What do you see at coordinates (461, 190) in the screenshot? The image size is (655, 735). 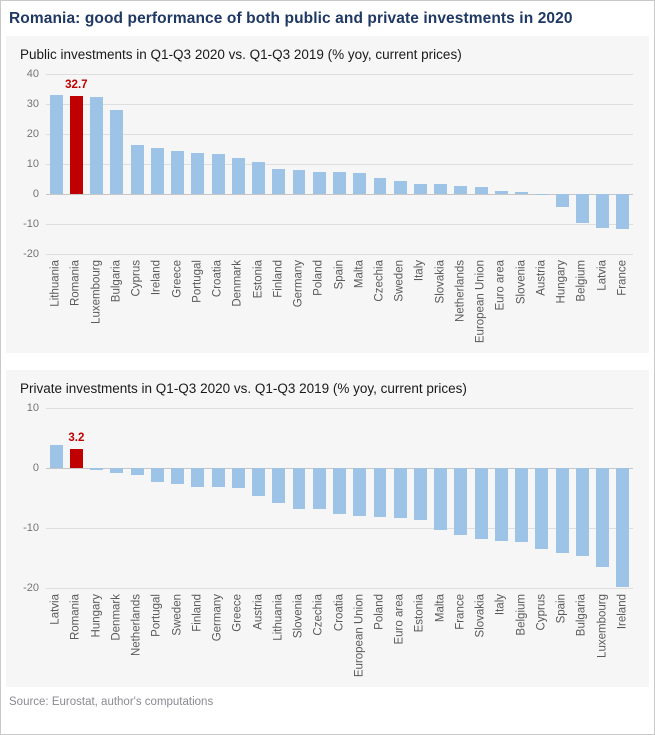 I see `bar-netherlands` at bounding box center [461, 190].